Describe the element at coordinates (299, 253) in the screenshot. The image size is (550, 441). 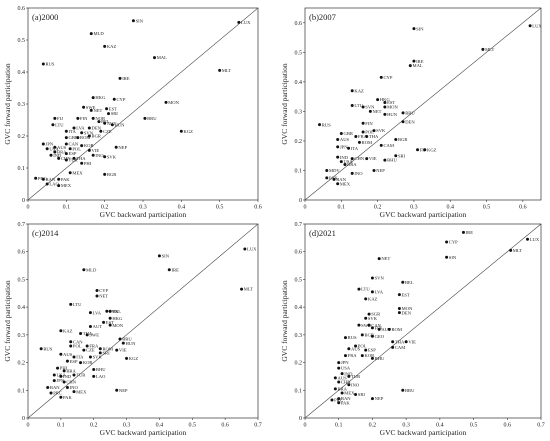
I see `y-tick-label: 0.6` at that location.